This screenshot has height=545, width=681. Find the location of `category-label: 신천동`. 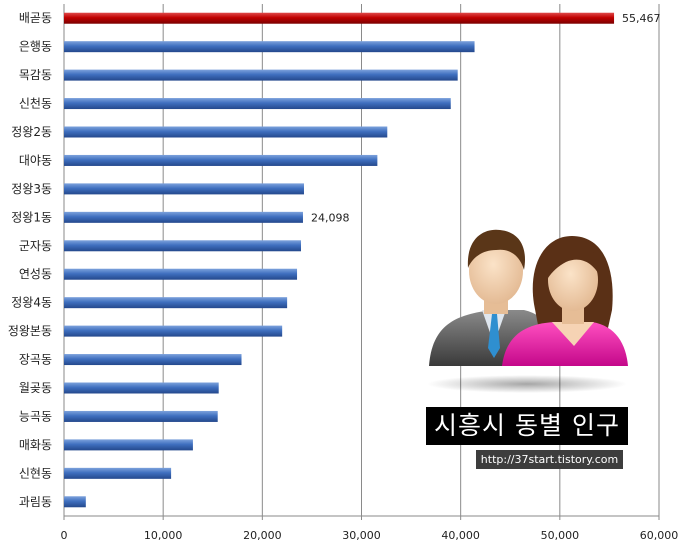

category-label: 신천동 is located at coordinates (35, 103).